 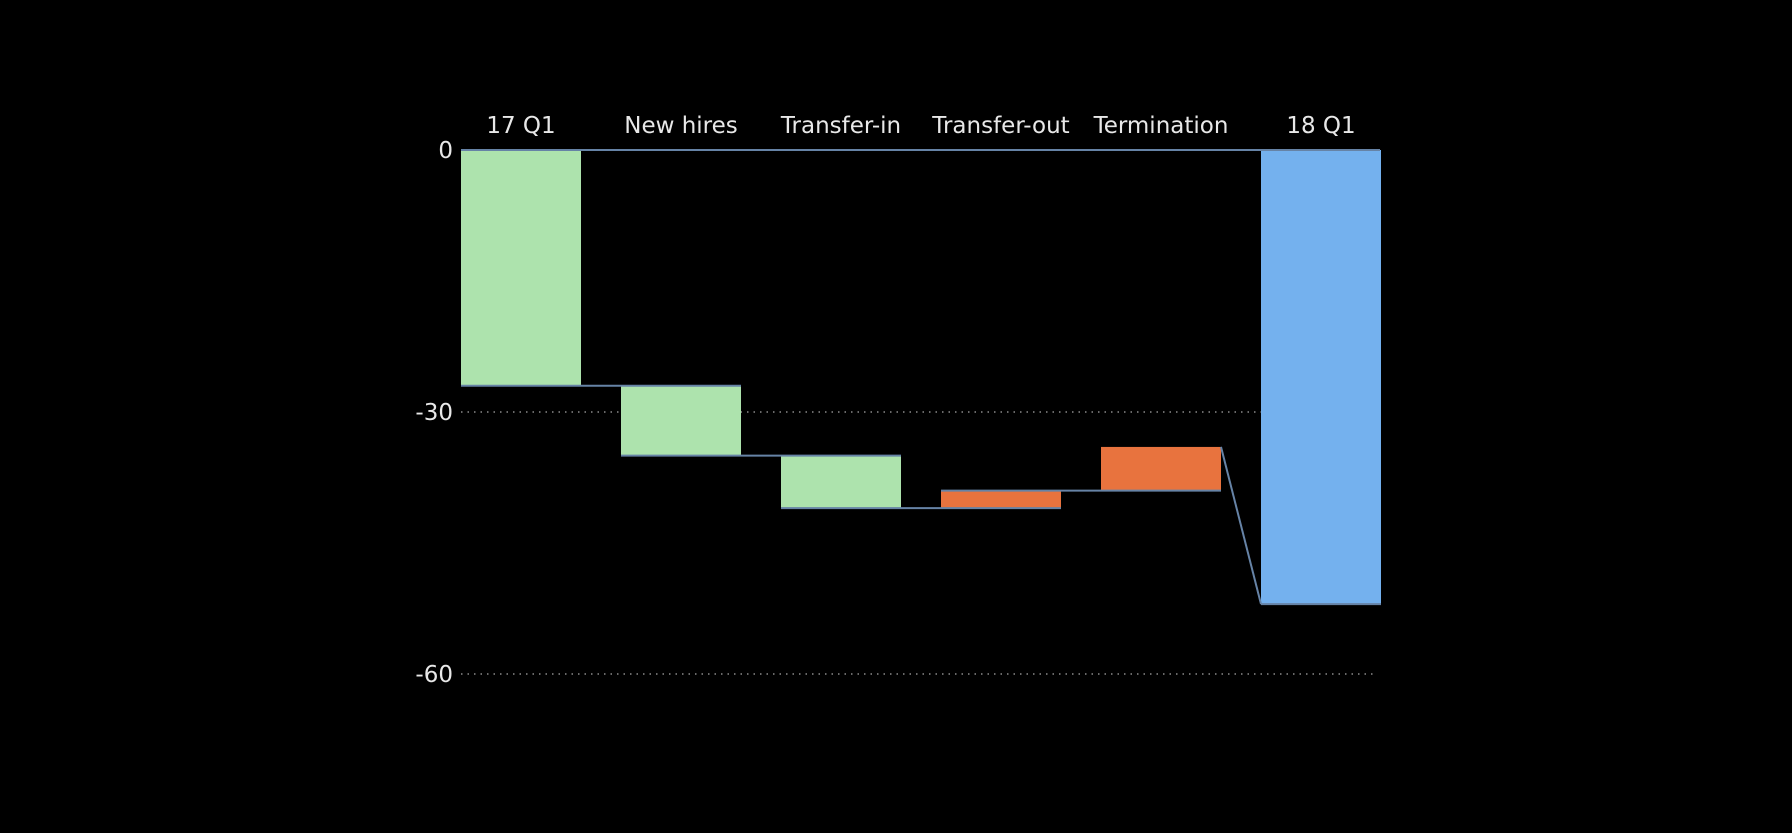 I want to click on category-label: 18 Q1, so click(x=1320, y=126).